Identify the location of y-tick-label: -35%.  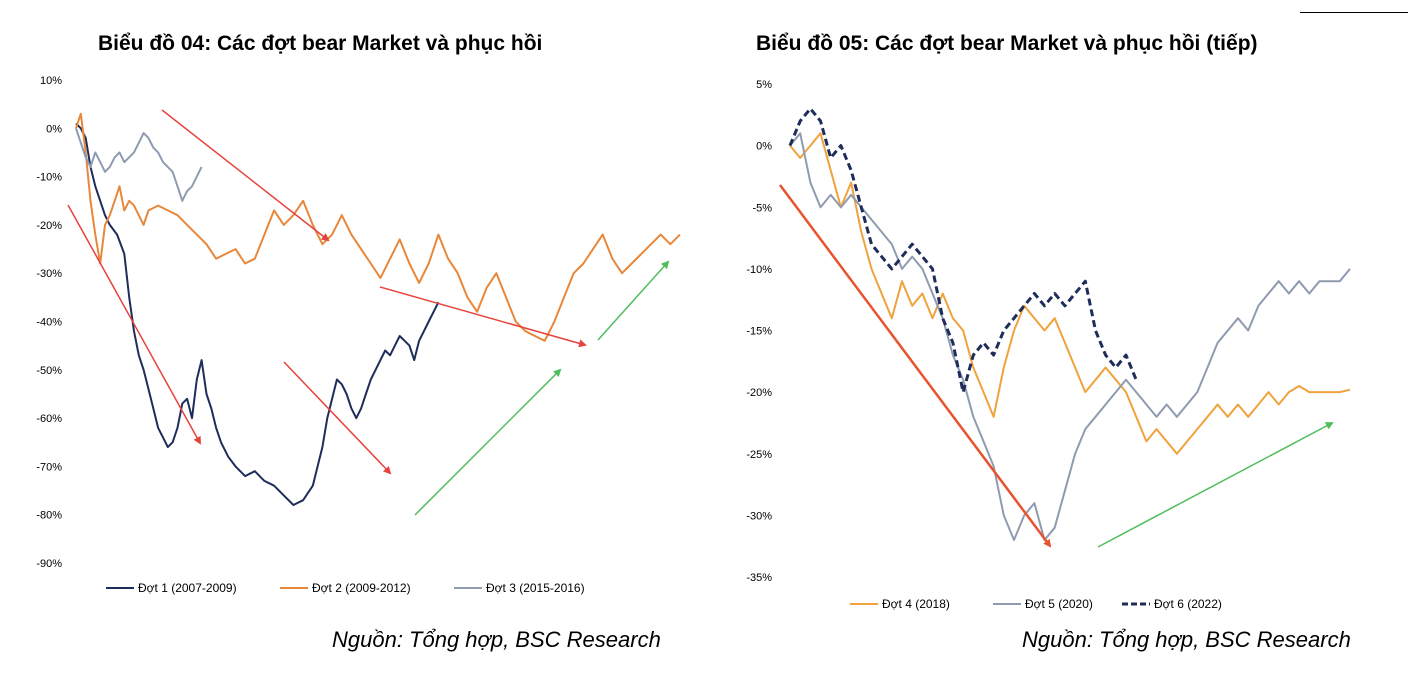
(759, 578).